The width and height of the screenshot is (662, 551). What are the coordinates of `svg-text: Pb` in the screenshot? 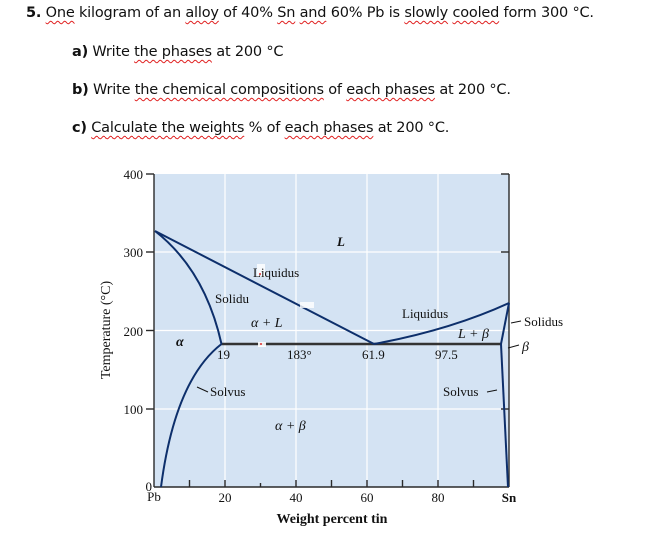 It's located at (154, 496).